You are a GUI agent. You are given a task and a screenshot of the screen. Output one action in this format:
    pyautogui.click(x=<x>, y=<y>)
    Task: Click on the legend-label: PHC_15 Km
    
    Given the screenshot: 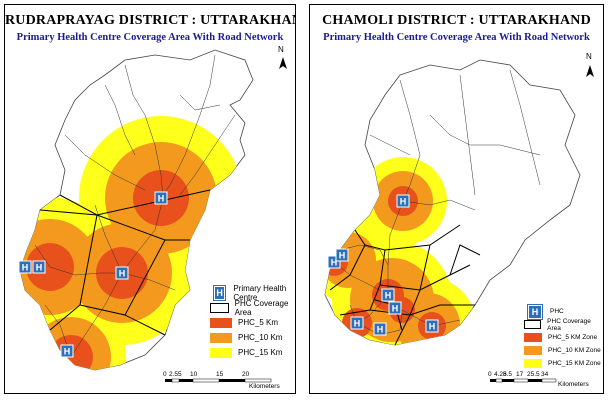 What is the action you would take?
    pyautogui.click(x=260, y=352)
    